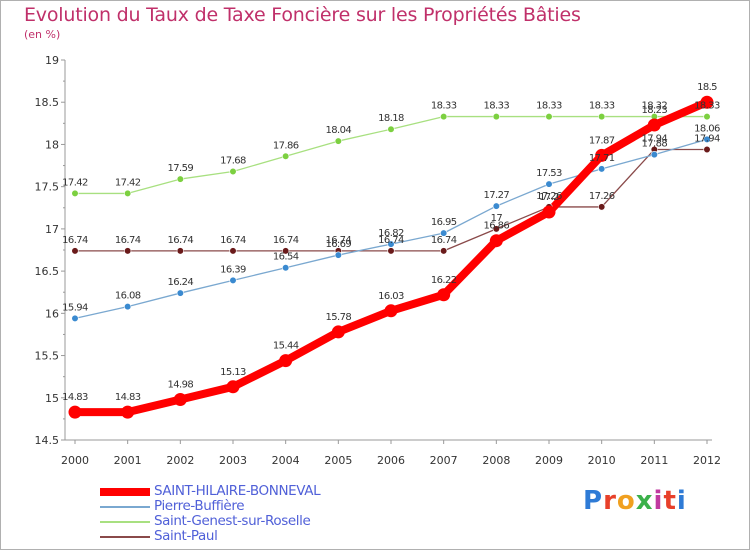 This screenshot has width=750, height=550. What do you see at coordinates (496, 460) in the screenshot?
I see `x-tick-label: 2008` at bounding box center [496, 460].